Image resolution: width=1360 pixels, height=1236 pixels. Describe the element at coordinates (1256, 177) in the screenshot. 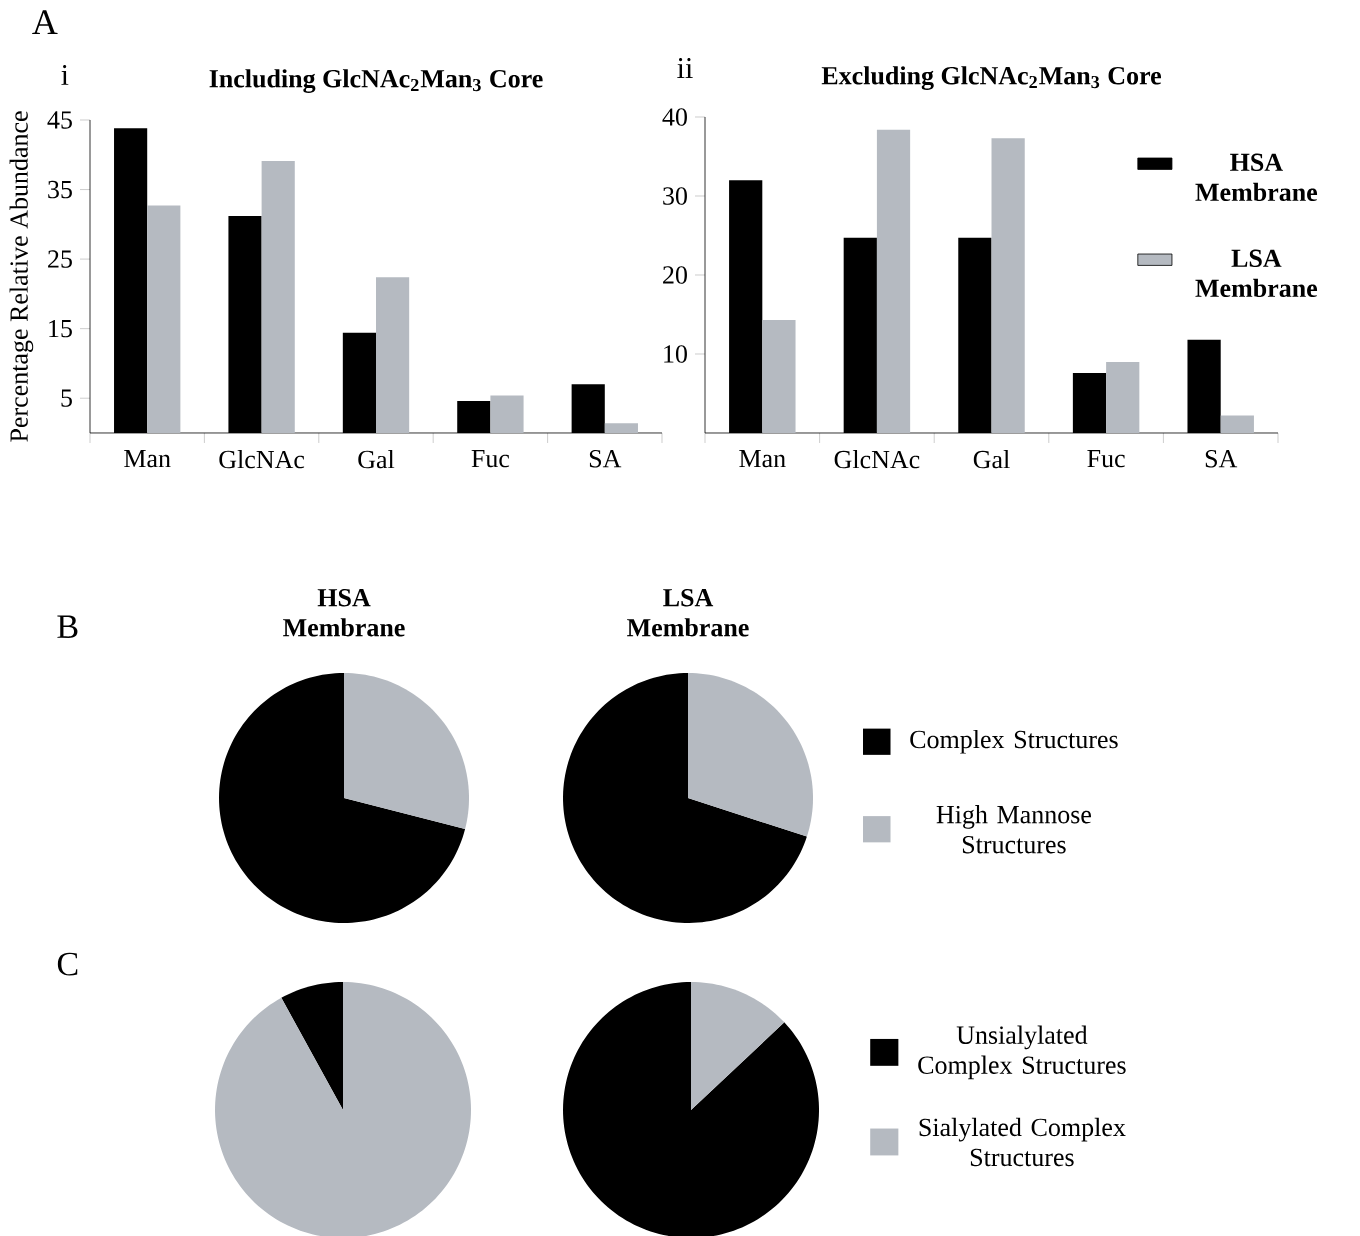

I see `legend-label: HSA Membrane` at that location.